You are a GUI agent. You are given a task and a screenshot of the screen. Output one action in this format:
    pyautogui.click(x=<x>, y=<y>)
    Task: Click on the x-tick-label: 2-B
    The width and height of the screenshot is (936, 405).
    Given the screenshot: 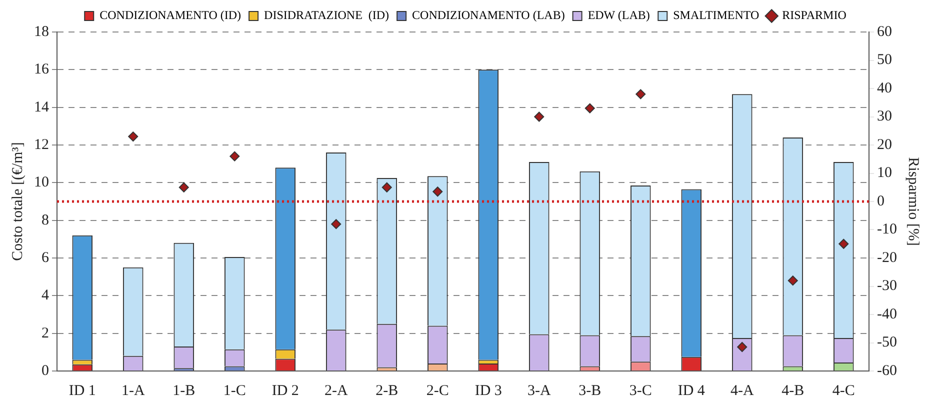 What is the action you would take?
    pyautogui.click(x=387, y=390)
    